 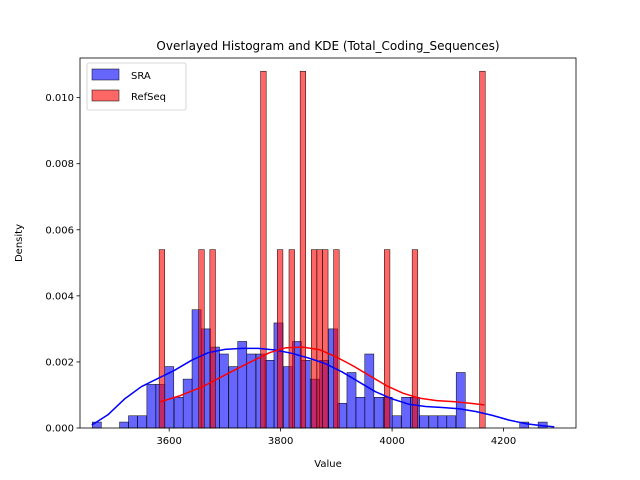 What do you see at coordinates (59, 296) in the screenshot?
I see `y-tick-label: 0.004` at bounding box center [59, 296].